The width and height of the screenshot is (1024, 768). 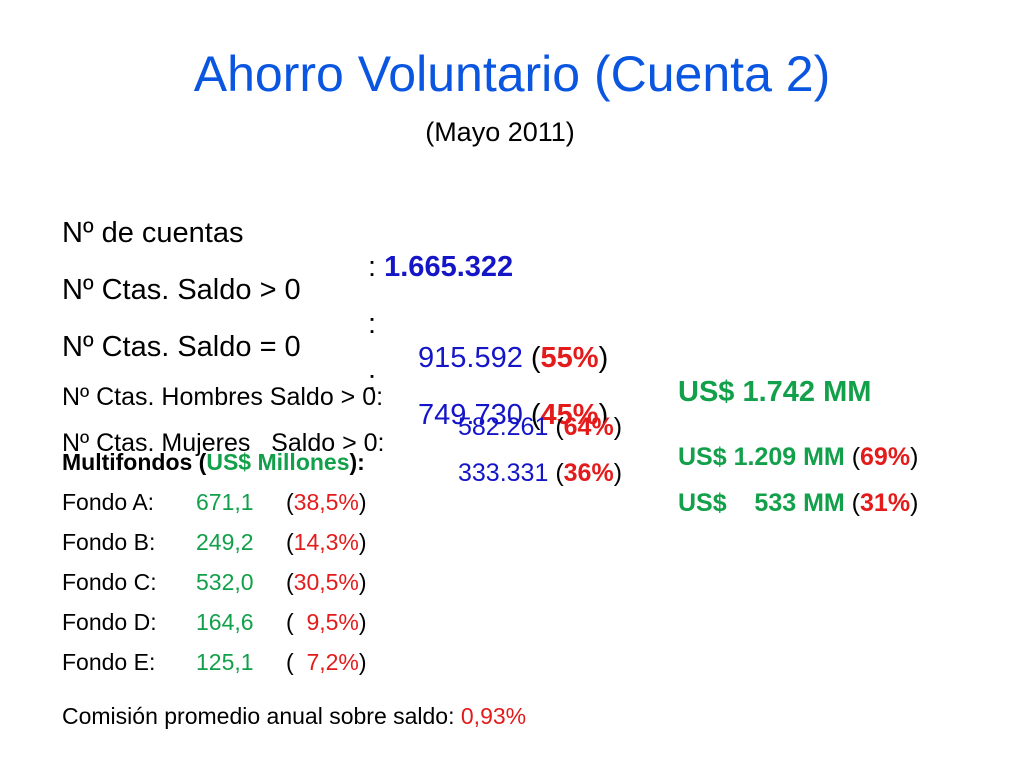 What do you see at coordinates (109, 662) in the screenshot?
I see `fondo-label: Fondo E:` at bounding box center [109, 662].